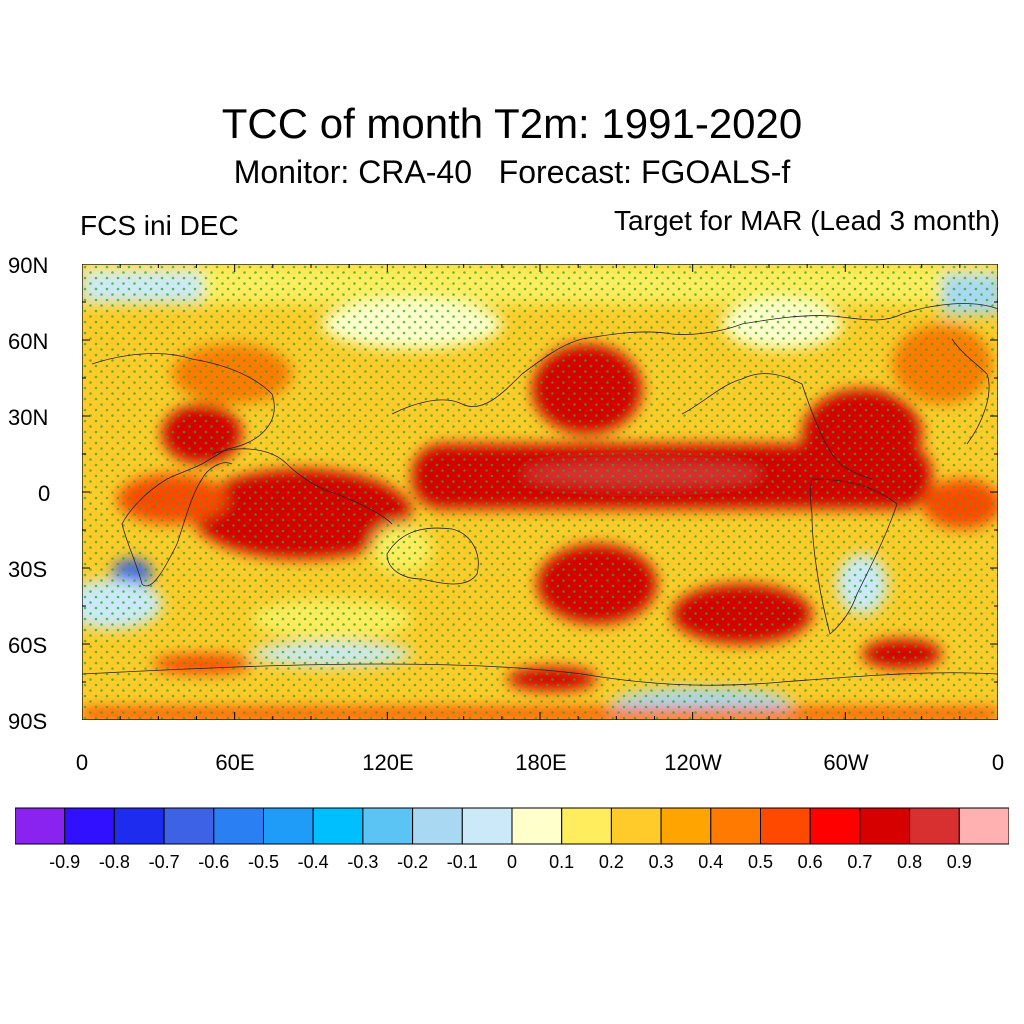 The image size is (1024, 1024). I want to click on lat-label-90s: 90S, so click(28, 721).